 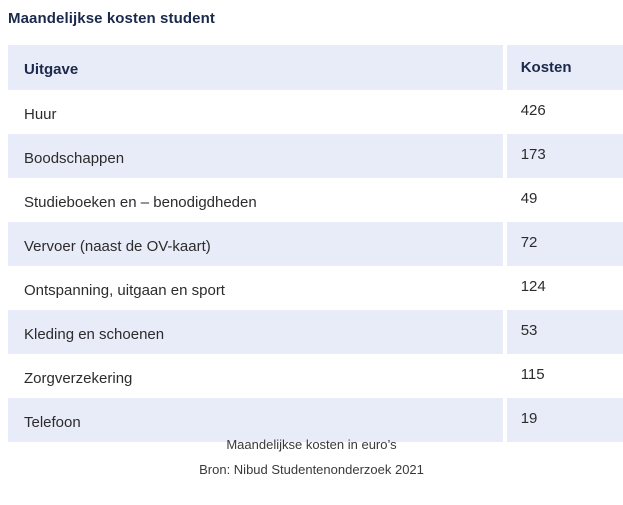 I want to click on row-item: Vervoer (naast de OV-kaart), so click(x=255, y=244).